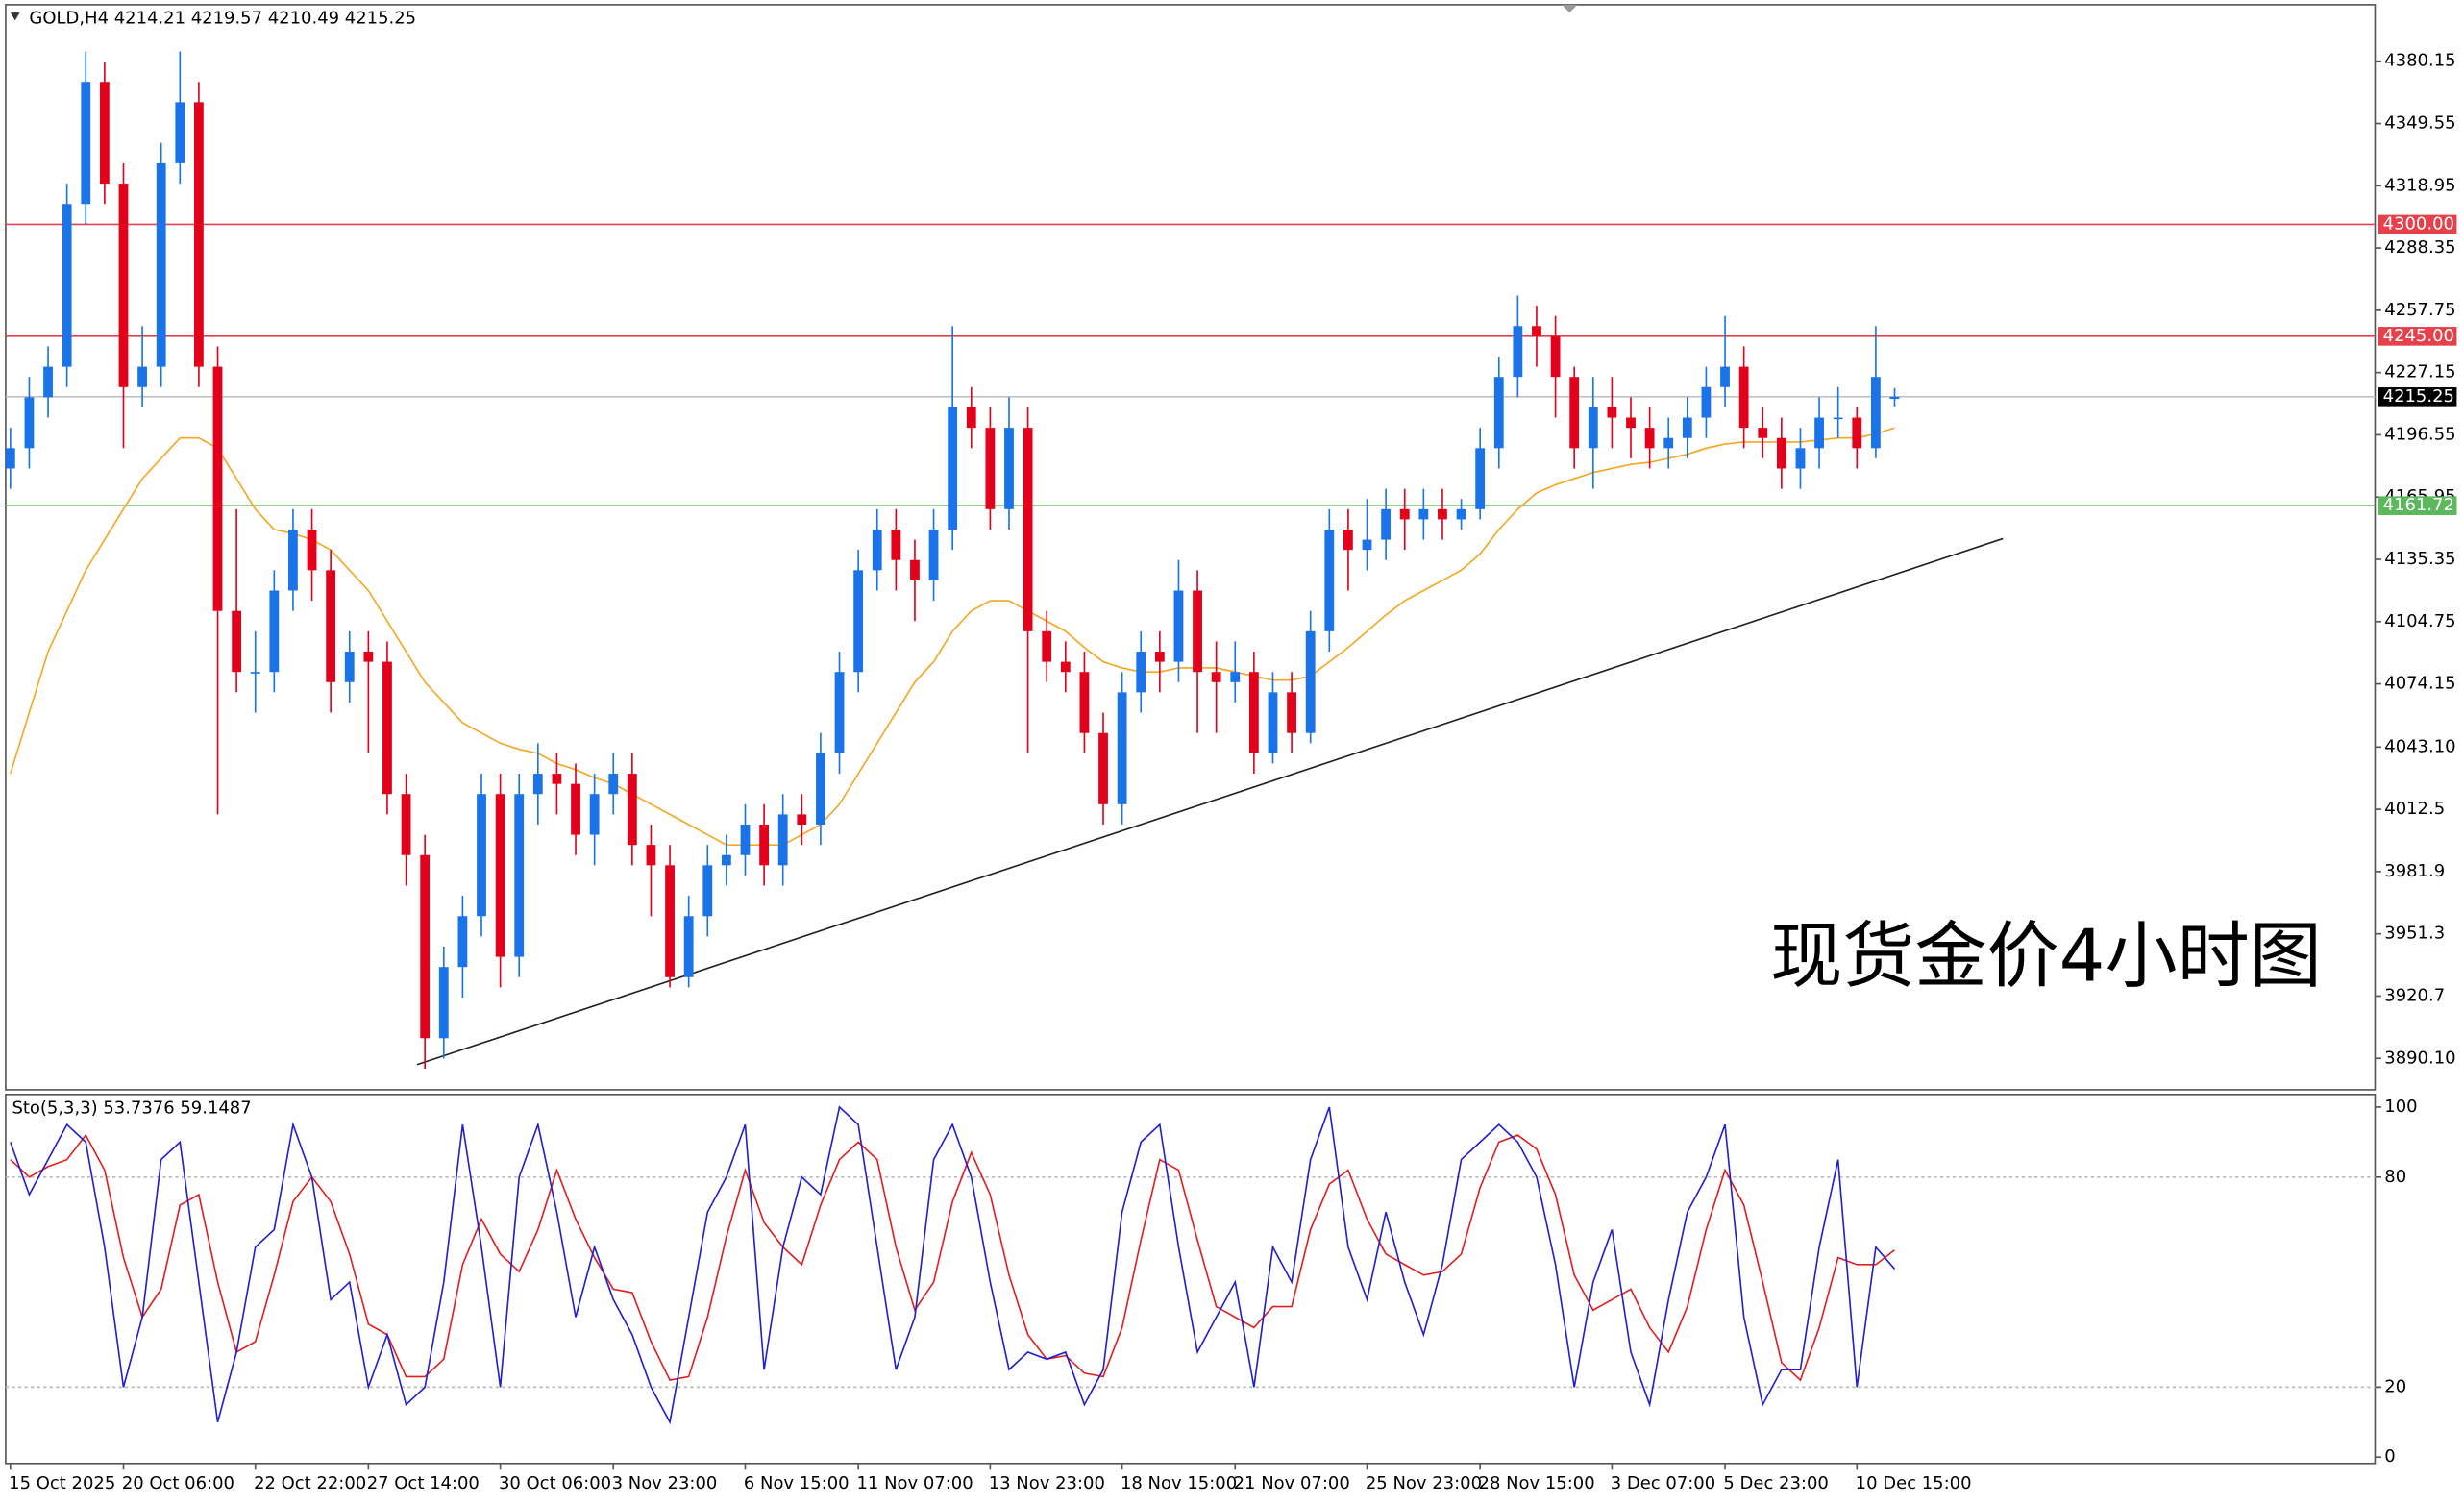 This screenshot has width=2464, height=1505. What do you see at coordinates (2414, 934) in the screenshot?
I see `y-tick-label: 3951.3` at bounding box center [2414, 934].